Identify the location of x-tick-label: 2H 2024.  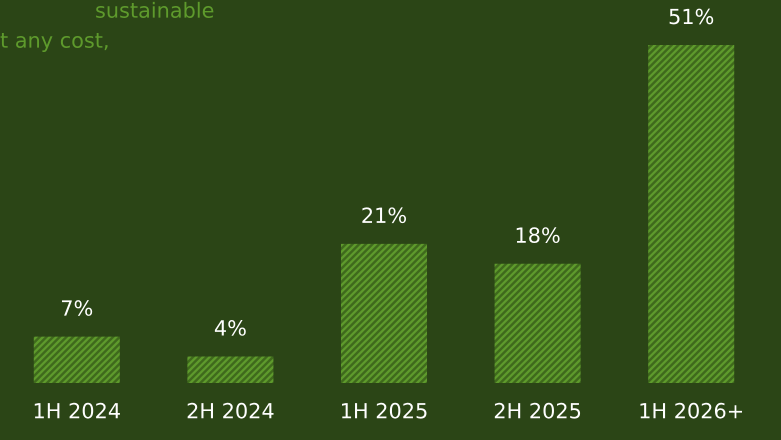
(231, 410).